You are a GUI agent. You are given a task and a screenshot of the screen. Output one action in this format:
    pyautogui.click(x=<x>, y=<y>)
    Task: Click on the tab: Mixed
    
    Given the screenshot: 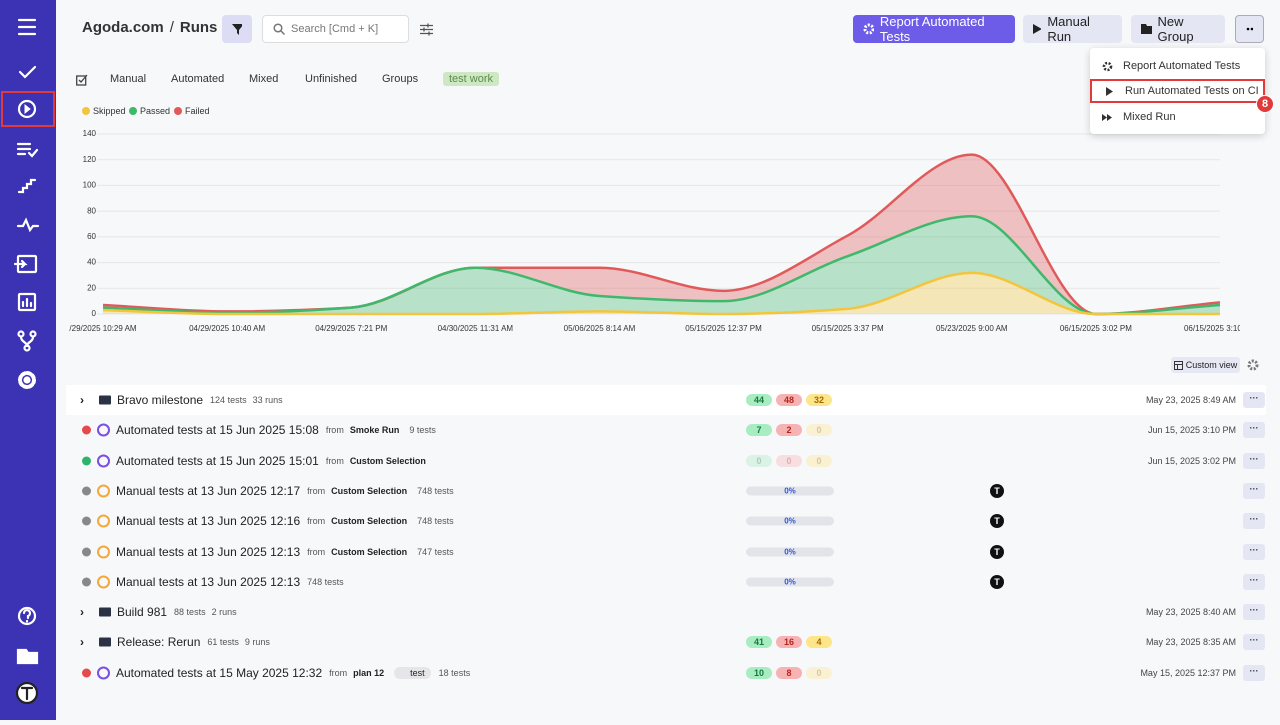 What is the action you would take?
    pyautogui.click(x=264, y=79)
    